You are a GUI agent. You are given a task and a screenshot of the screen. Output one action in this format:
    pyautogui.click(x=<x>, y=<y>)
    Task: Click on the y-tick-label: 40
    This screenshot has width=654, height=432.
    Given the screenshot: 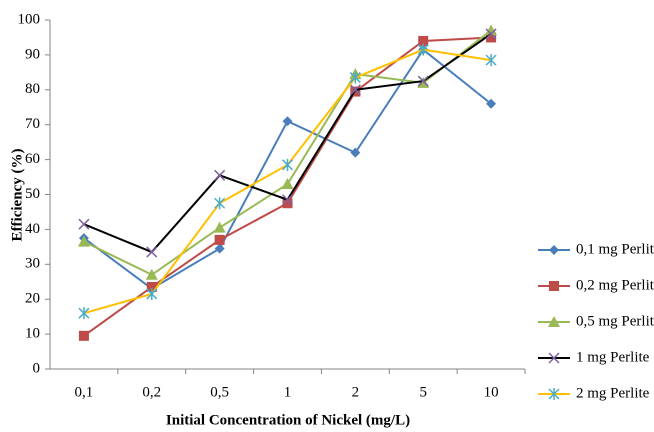 What is the action you would take?
    pyautogui.click(x=32, y=229)
    